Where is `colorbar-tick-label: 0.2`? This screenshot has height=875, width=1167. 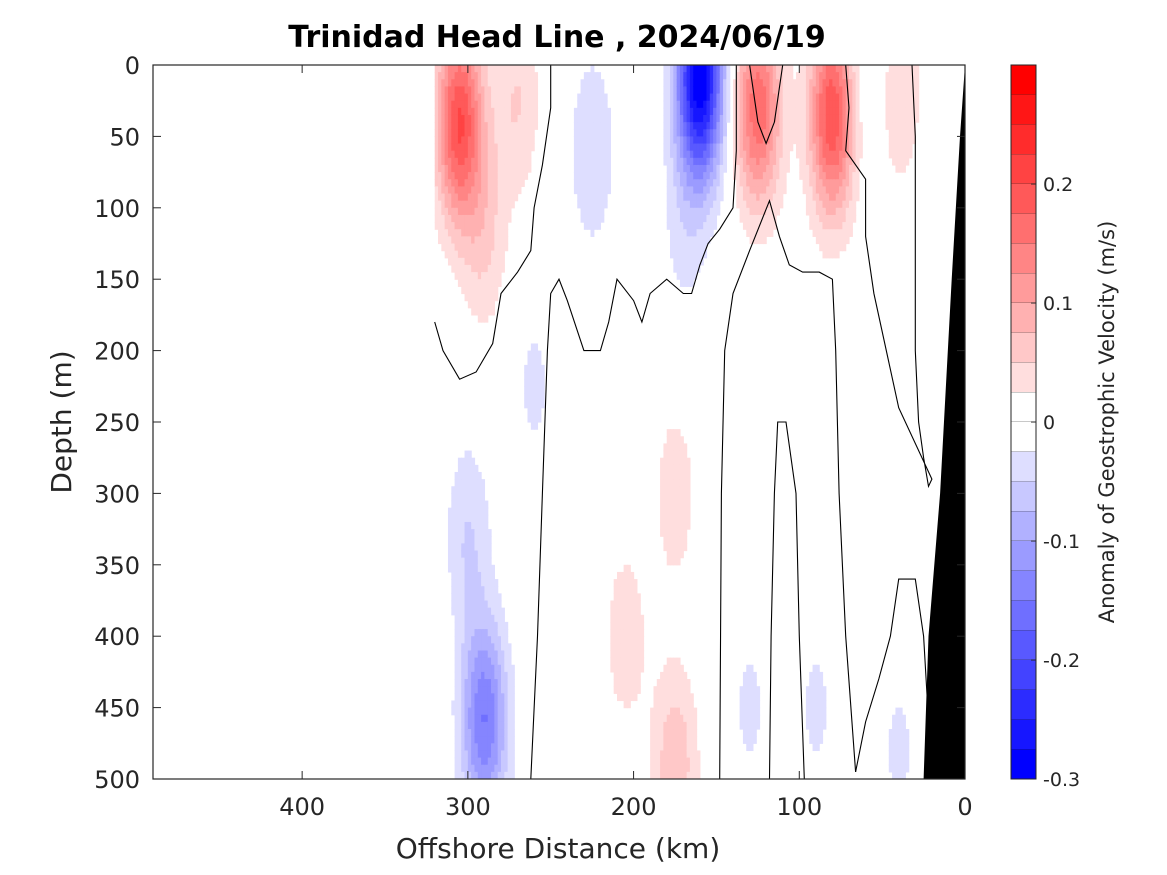 colorbar-tick-label: 0.2 is located at coordinates (1058, 185).